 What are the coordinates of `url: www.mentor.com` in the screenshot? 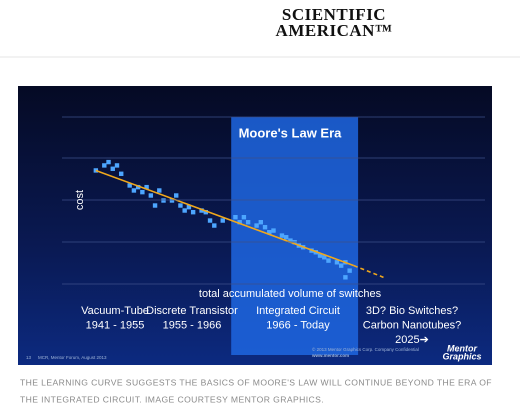 It's located at (330, 355).